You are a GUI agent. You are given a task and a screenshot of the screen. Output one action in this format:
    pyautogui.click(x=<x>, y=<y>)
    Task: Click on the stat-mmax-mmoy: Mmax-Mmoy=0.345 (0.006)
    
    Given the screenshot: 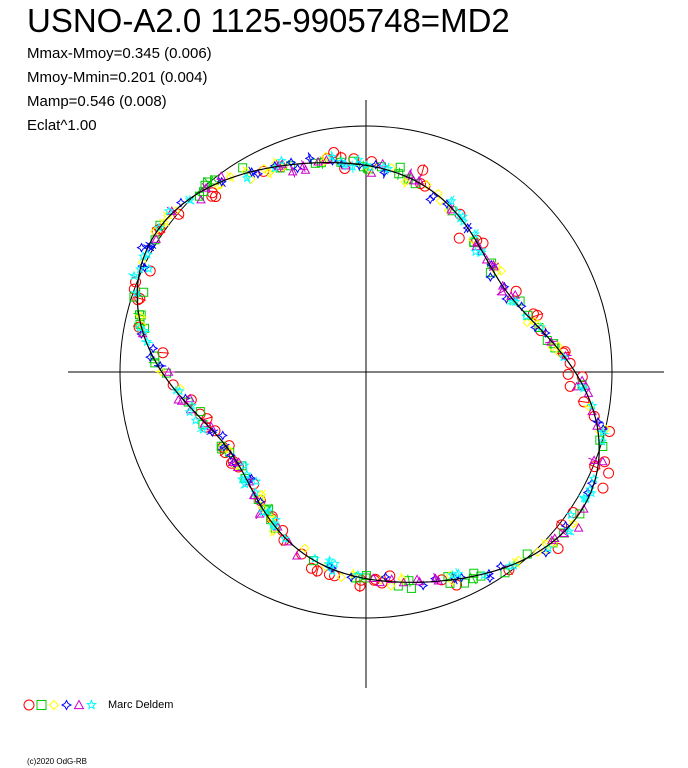 What is the action you would take?
    pyautogui.click(x=119, y=53)
    